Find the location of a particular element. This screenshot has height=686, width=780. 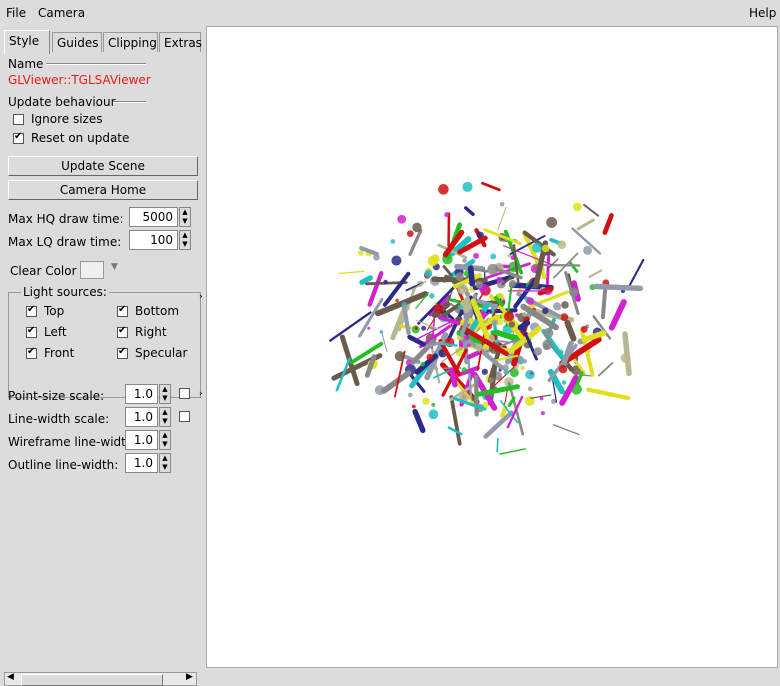

clear-color-swatch is located at coordinates (92, 270).